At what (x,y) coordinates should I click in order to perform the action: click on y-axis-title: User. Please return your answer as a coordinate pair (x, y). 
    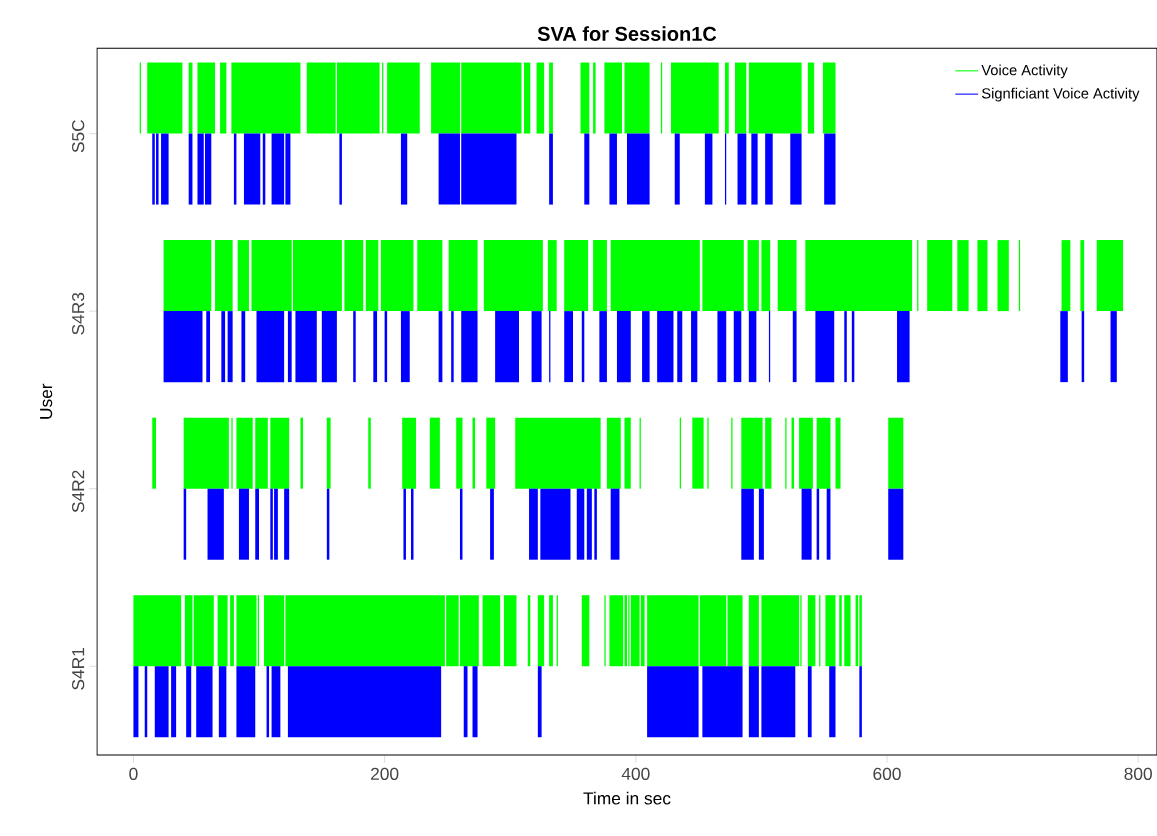
    Looking at the image, I should click on (46, 401).